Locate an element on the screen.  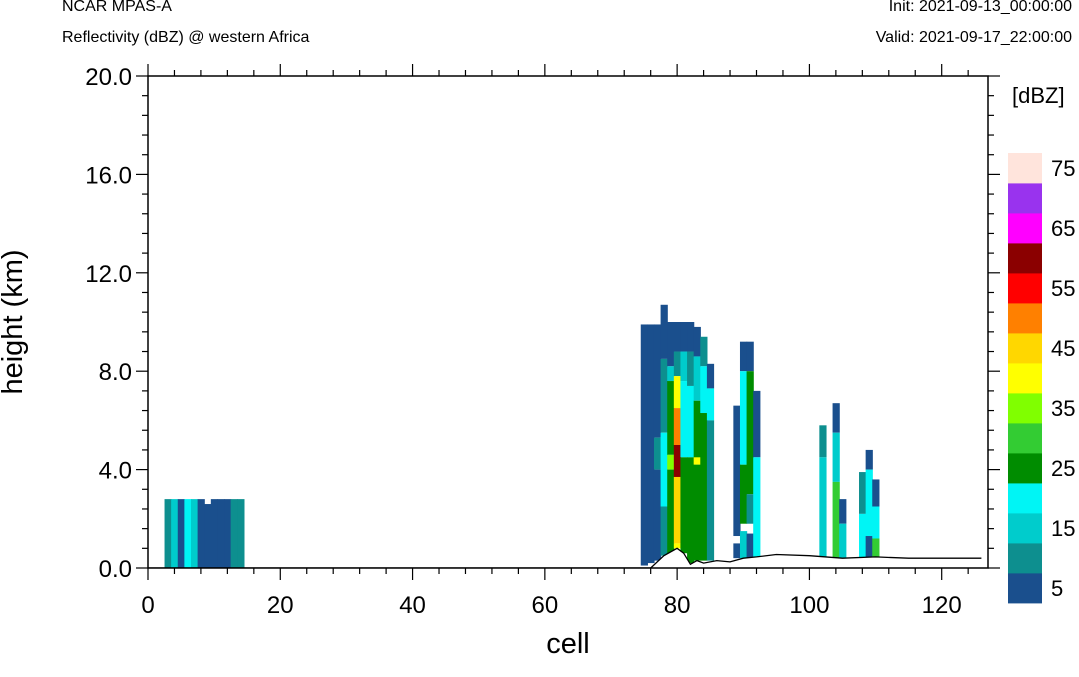
valid-time: Valid: 2021-09-17_22:00:00 is located at coordinates (973, 37).